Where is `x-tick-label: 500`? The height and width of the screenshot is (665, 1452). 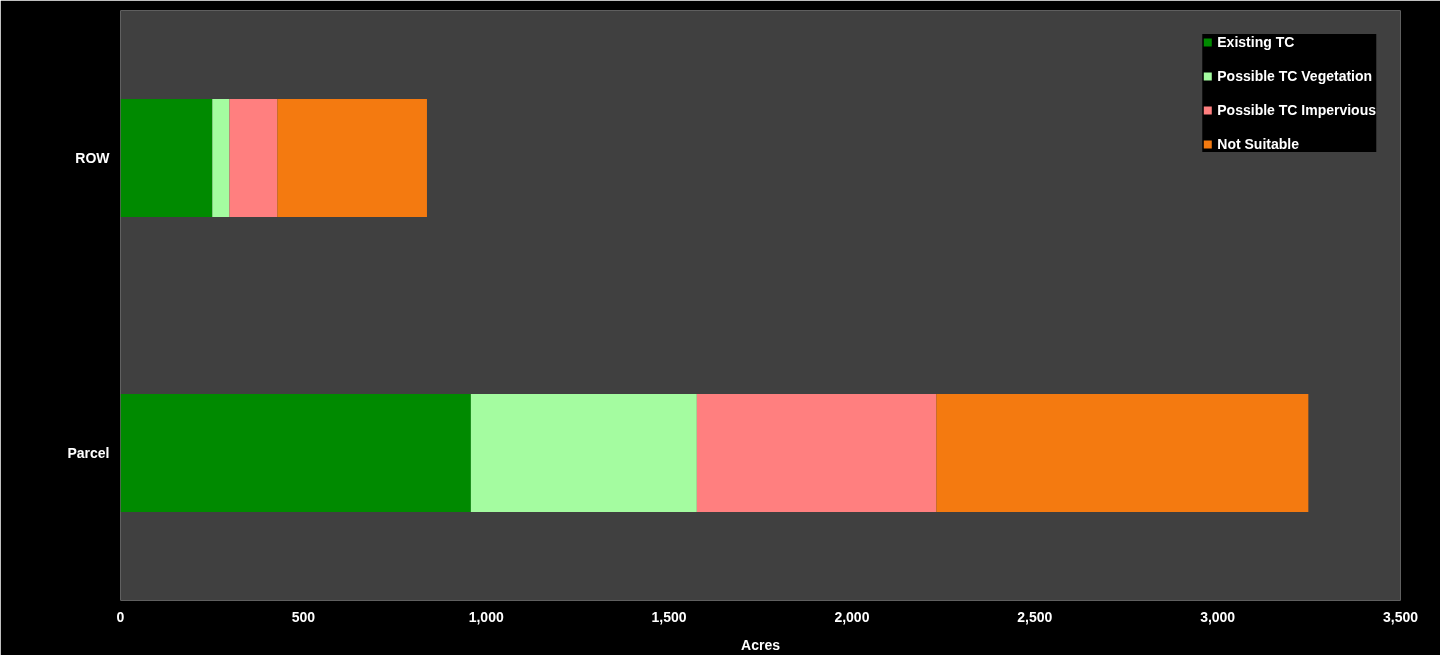 x-tick-label: 500 is located at coordinates (303, 616).